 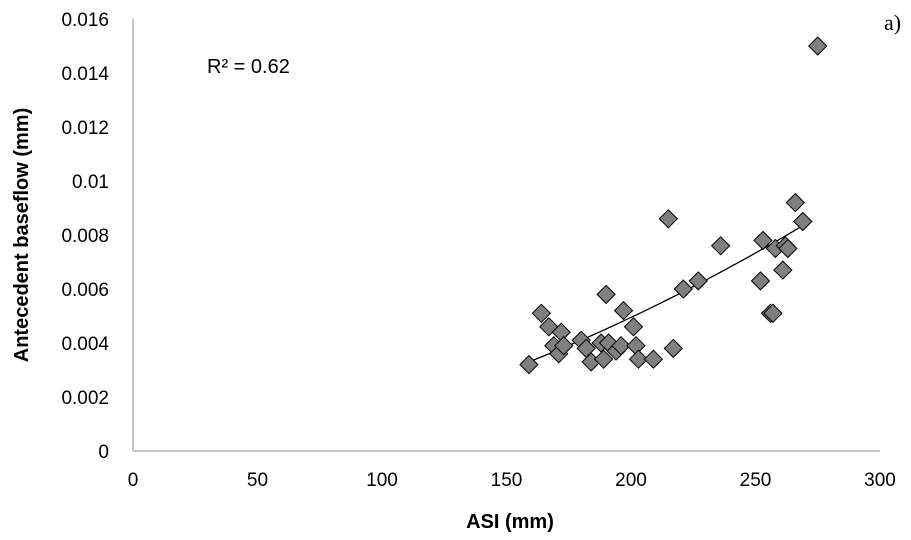 I want to click on y-tick-label: 0.004, so click(x=85, y=344).